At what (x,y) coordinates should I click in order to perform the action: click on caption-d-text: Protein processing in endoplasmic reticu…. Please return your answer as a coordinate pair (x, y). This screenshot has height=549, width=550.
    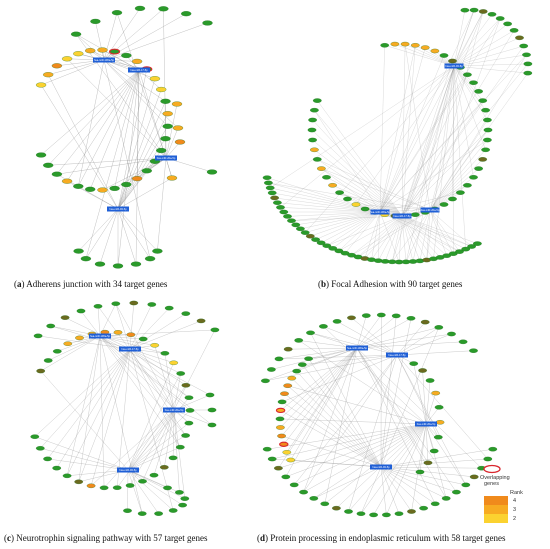
    Looking at the image, I should click on (388, 538).